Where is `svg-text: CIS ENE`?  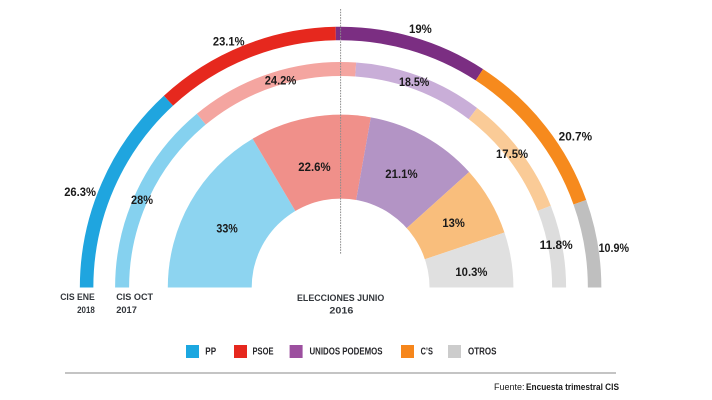 svg-text: CIS ENE is located at coordinates (77, 297).